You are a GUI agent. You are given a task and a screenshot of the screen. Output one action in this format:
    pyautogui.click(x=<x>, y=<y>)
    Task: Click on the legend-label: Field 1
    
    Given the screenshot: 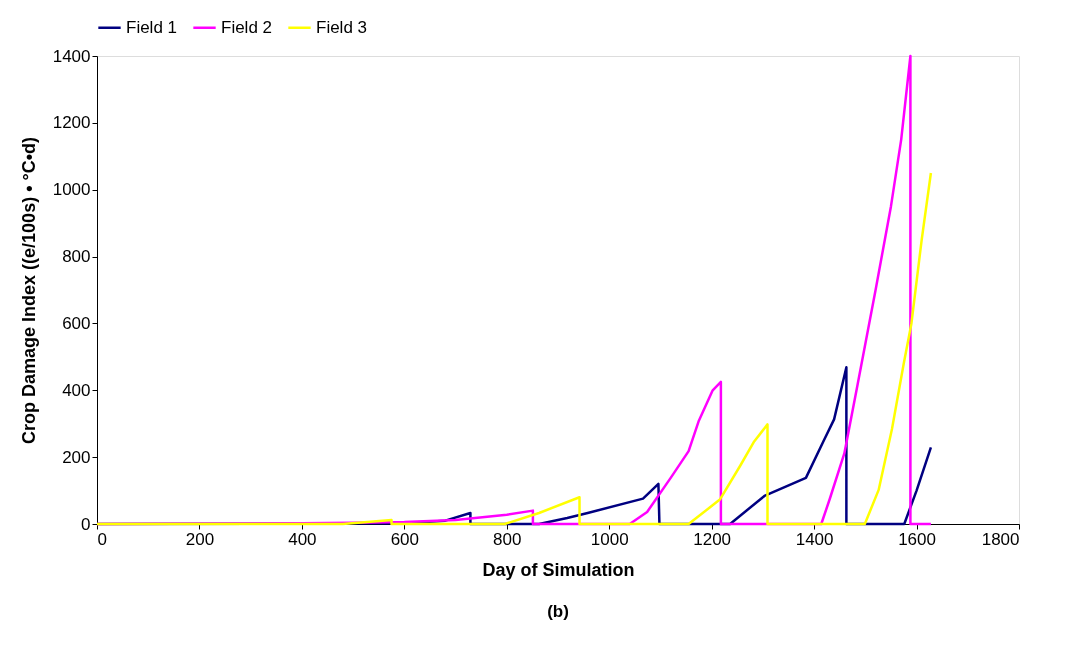 What is the action you would take?
    pyautogui.click(x=152, y=27)
    